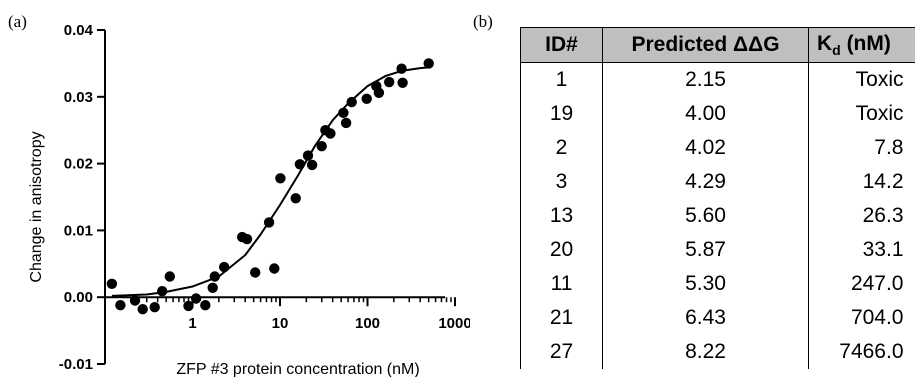 Image resolution: width=915 pixels, height=377 pixels. I want to click on cell-id: 1, so click(561, 79).